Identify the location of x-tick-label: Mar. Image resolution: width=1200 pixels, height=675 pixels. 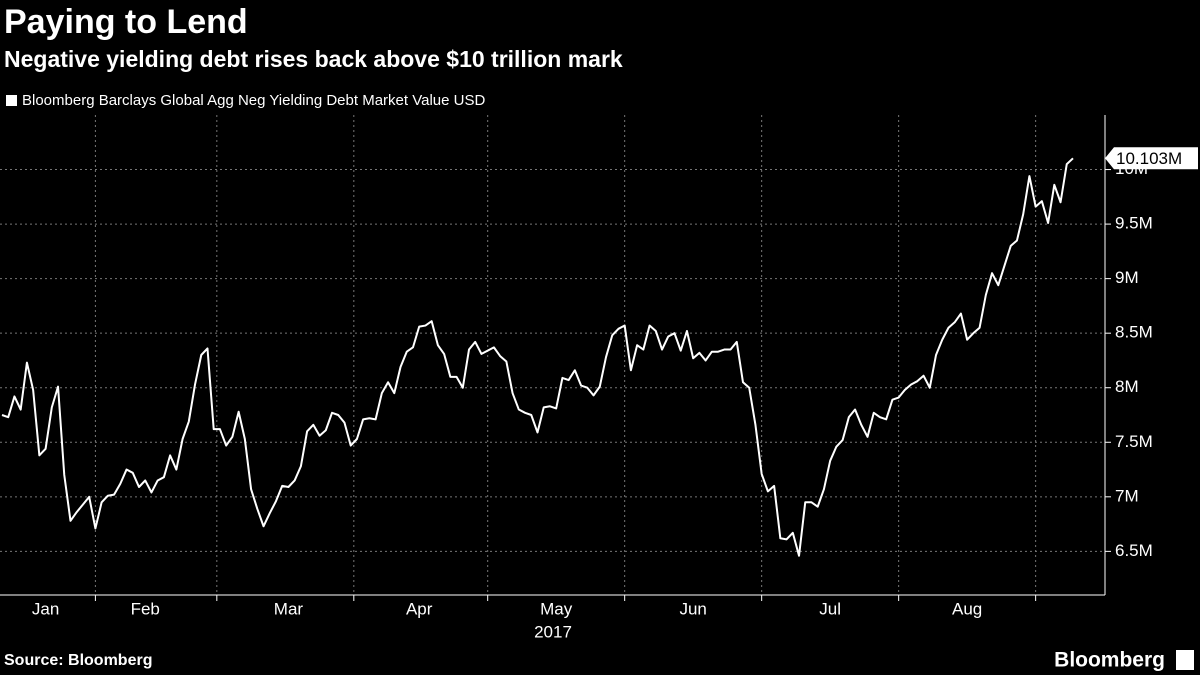
(289, 608).